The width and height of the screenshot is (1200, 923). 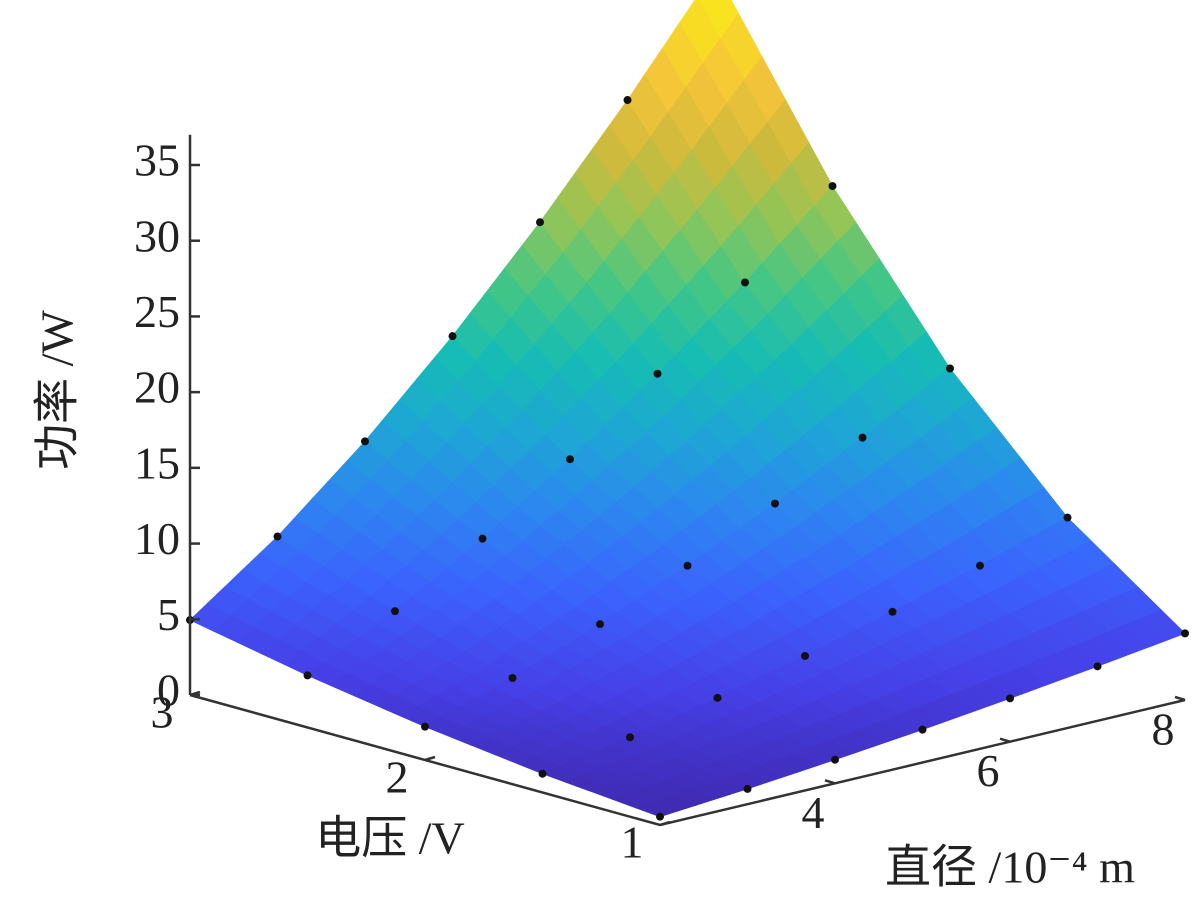 I want to click on y-tick-label: 3, so click(x=162, y=712).